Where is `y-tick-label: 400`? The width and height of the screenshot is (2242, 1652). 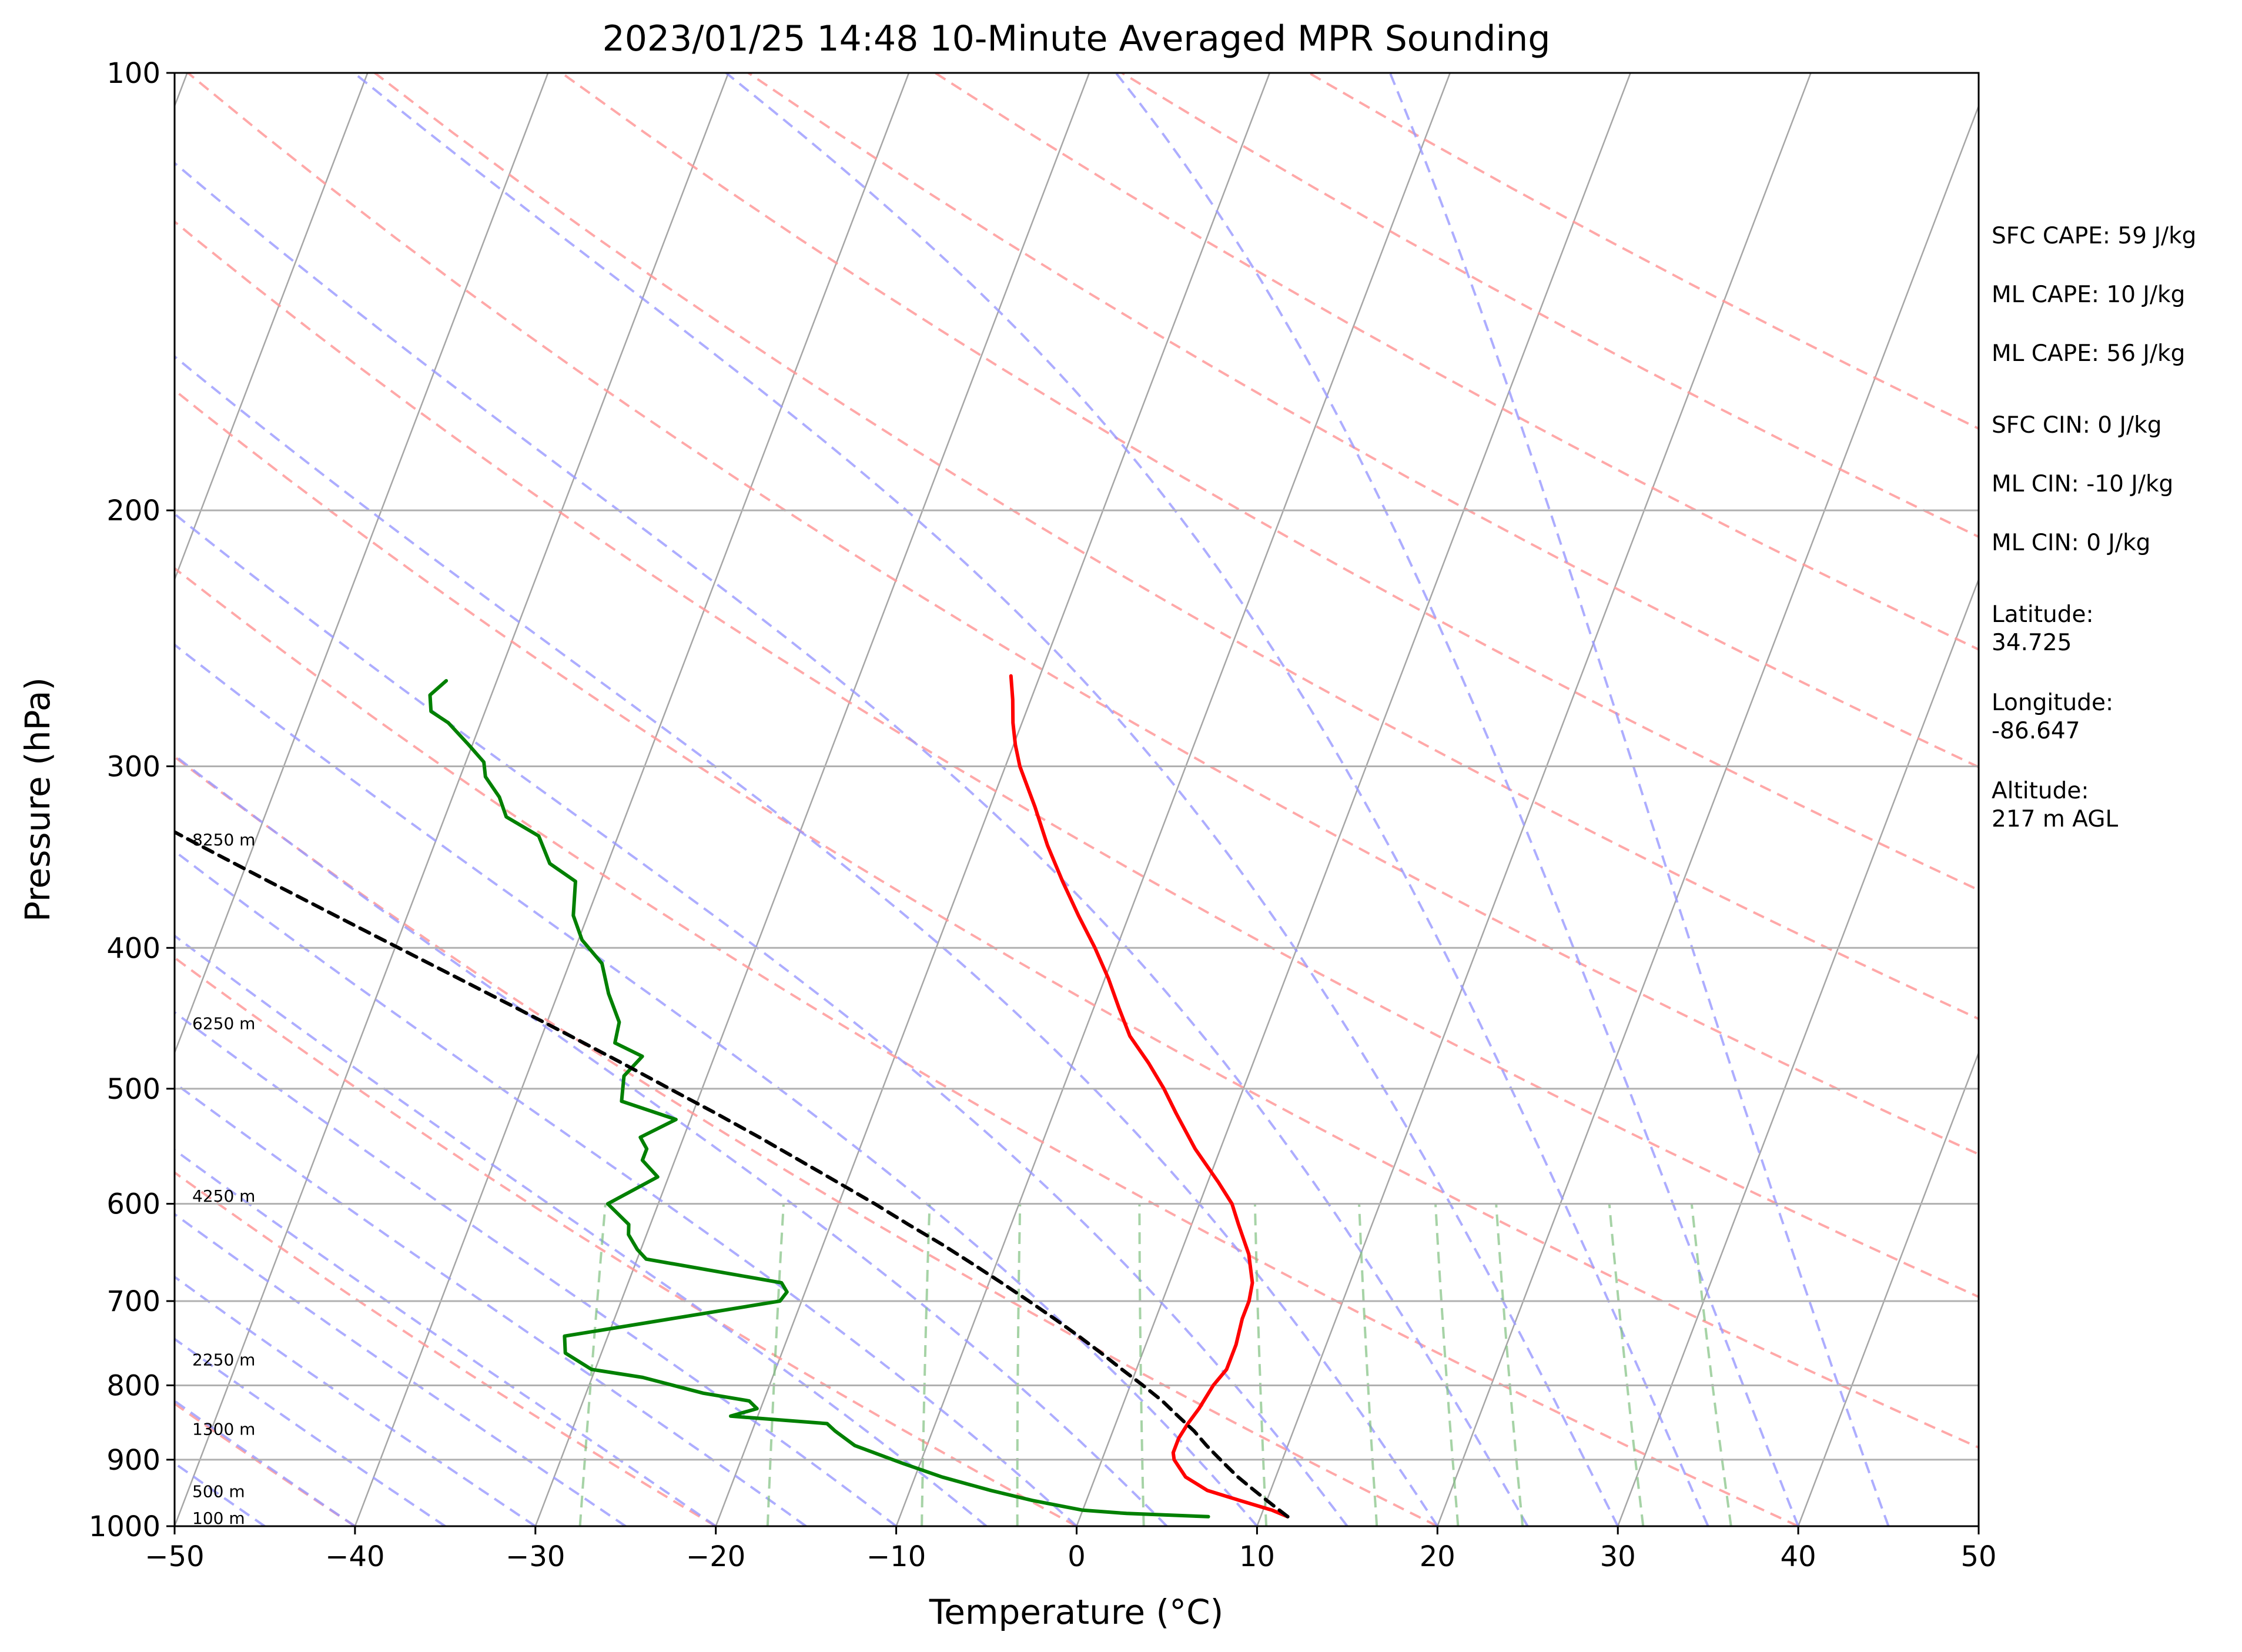 y-tick-label: 400 is located at coordinates (133, 948).